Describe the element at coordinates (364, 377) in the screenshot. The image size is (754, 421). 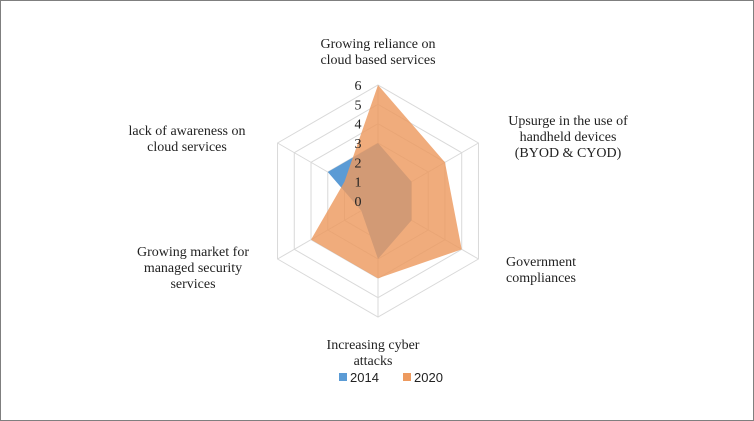
I see `legend-label-2014: 2014` at that location.